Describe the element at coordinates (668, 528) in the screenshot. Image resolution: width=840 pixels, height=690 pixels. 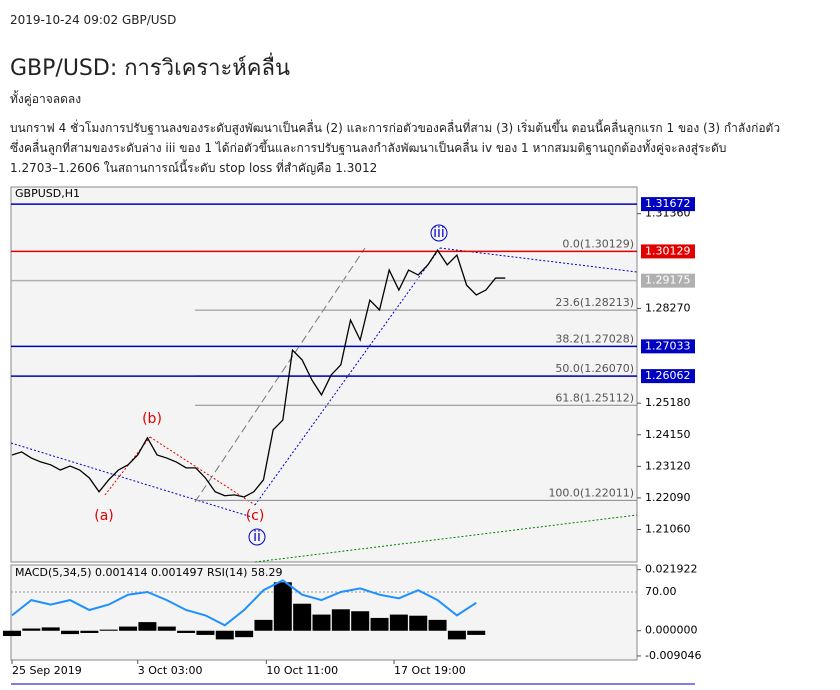
I see `y-tick-label: 1.21060` at that location.